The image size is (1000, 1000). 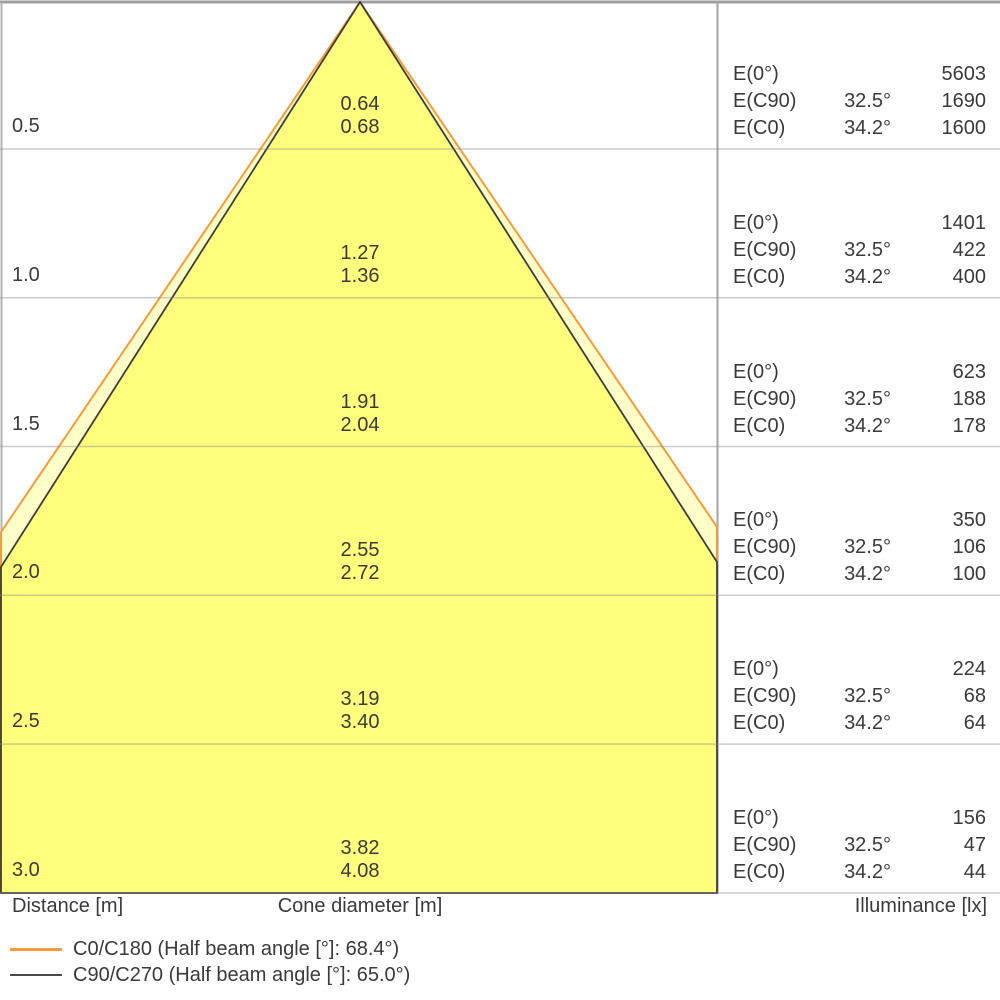 I want to click on distance-tick-label: 3.0, so click(x=26, y=870).